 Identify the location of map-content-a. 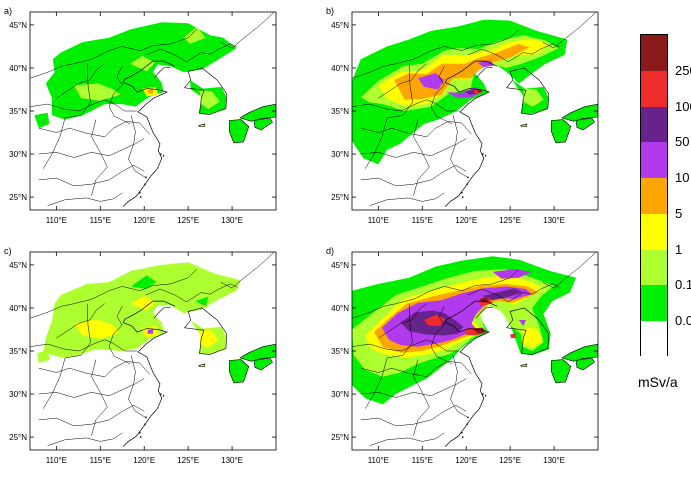
(153, 109).